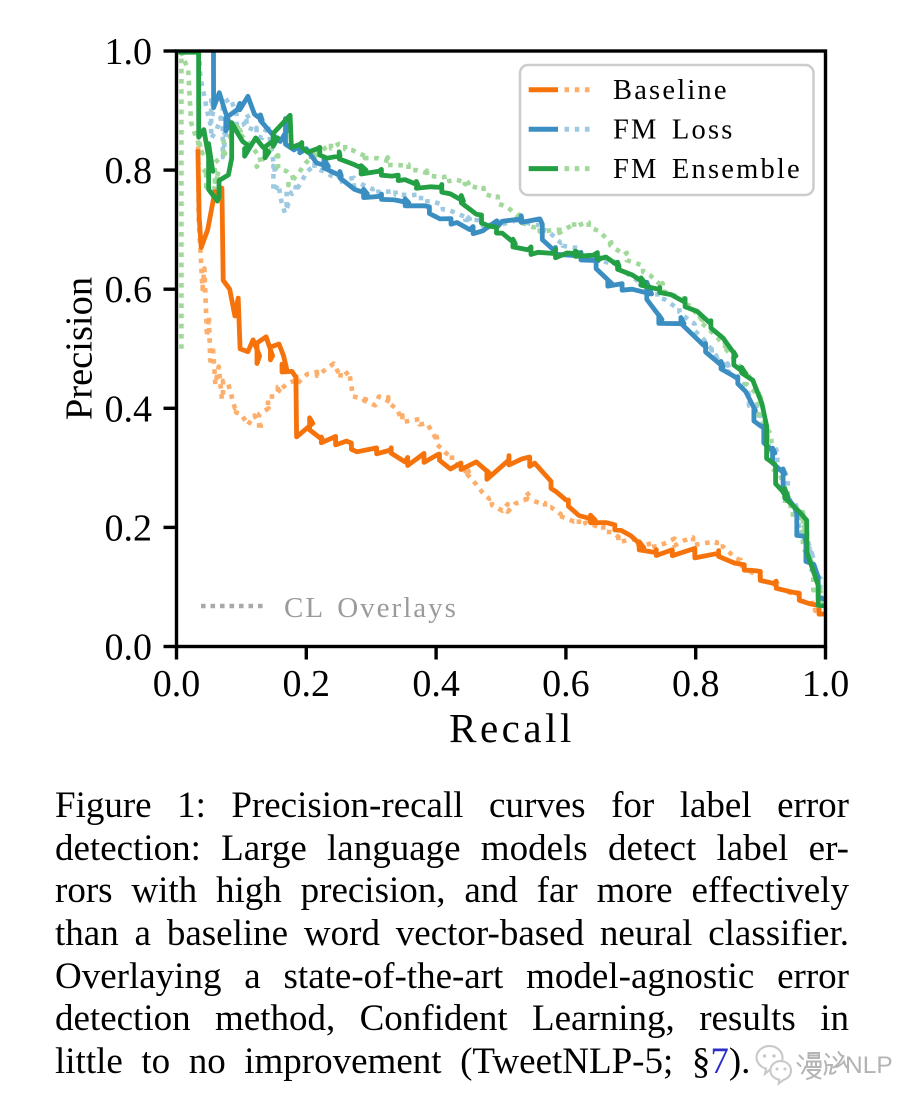 This screenshot has width=920, height=1104. What do you see at coordinates (371, 608) in the screenshot?
I see `svg-text: CL Overlays` at bounding box center [371, 608].